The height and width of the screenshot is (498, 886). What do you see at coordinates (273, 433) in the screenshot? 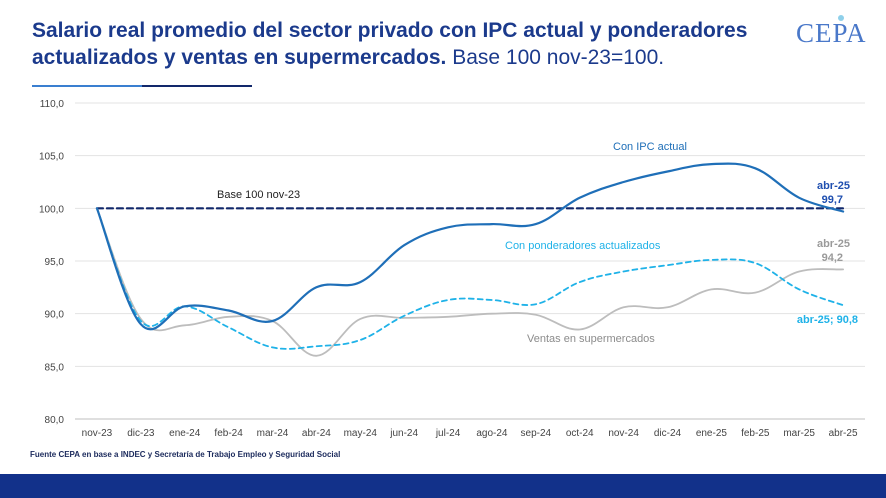
I see `x-tick-label: mar-24` at bounding box center [273, 433].